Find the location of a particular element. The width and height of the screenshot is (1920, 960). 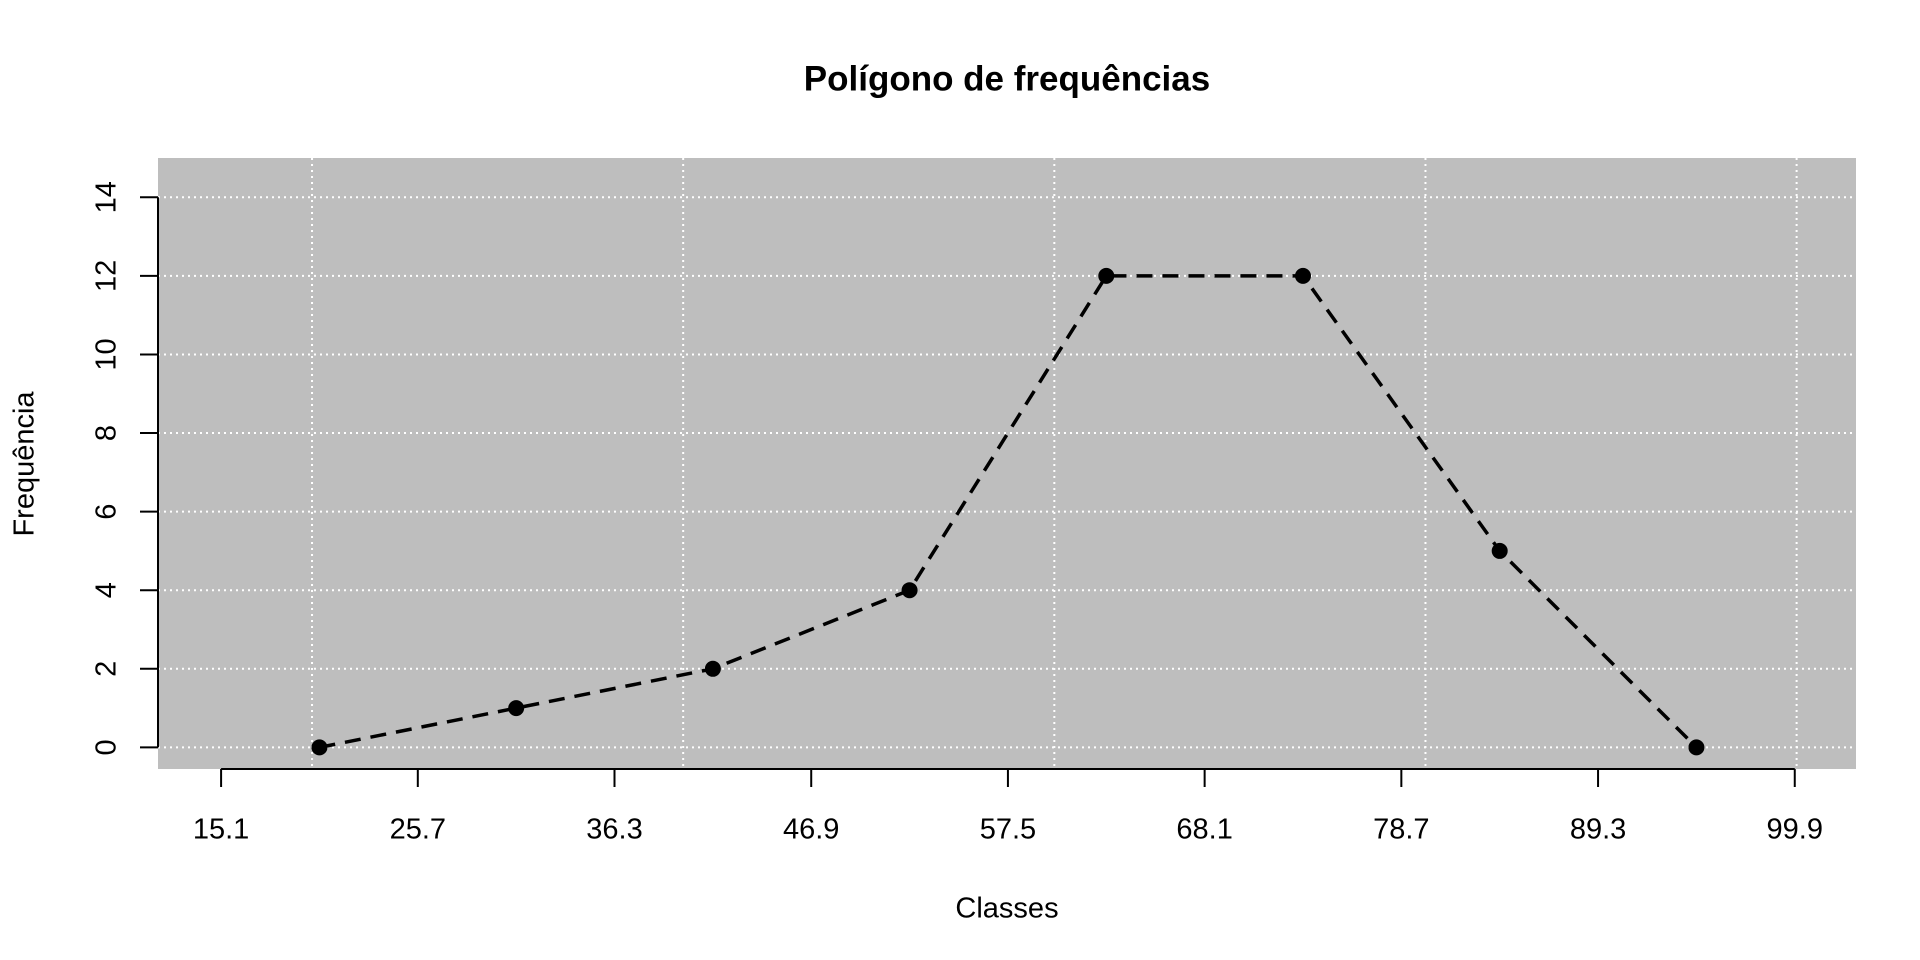

y-tick-label: 2 is located at coordinates (107, 669).